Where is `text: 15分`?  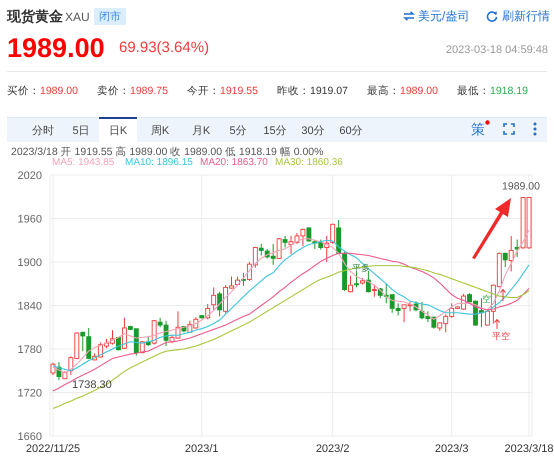 text: 15分 is located at coordinates (275, 131).